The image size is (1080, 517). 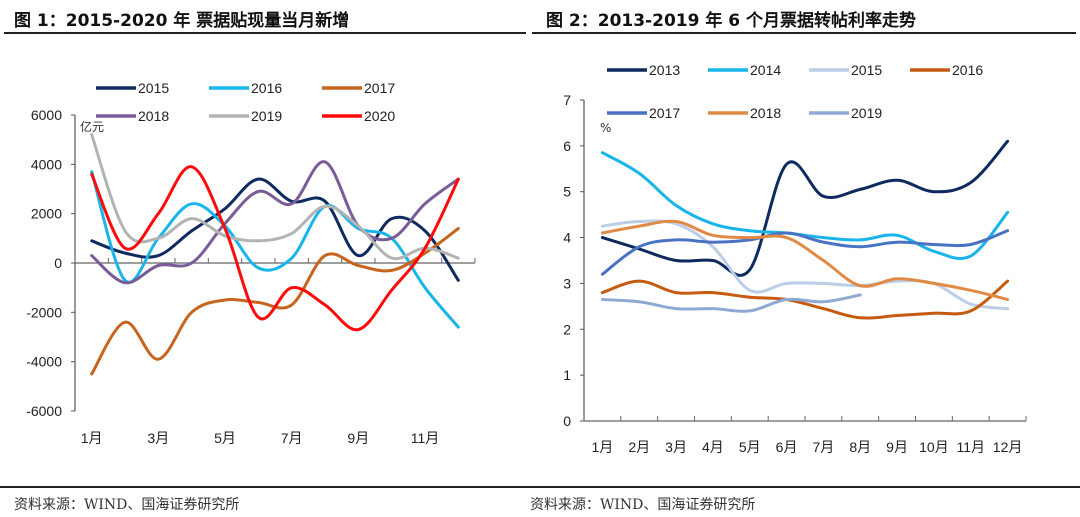 I want to click on y-tick-label: -6000, so click(x=44, y=411).